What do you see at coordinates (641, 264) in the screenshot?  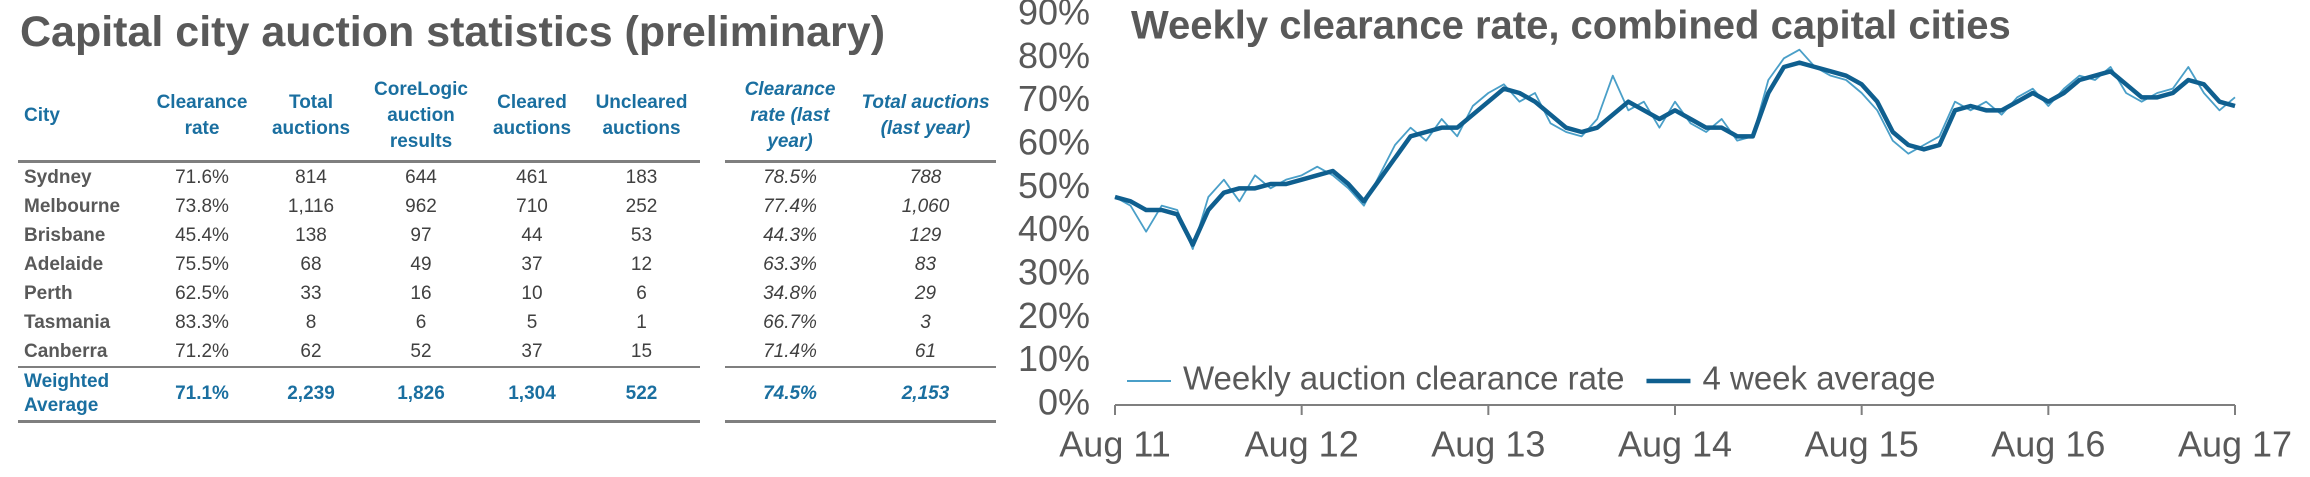 I see `value-cell: 12` at bounding box center [641, 264].